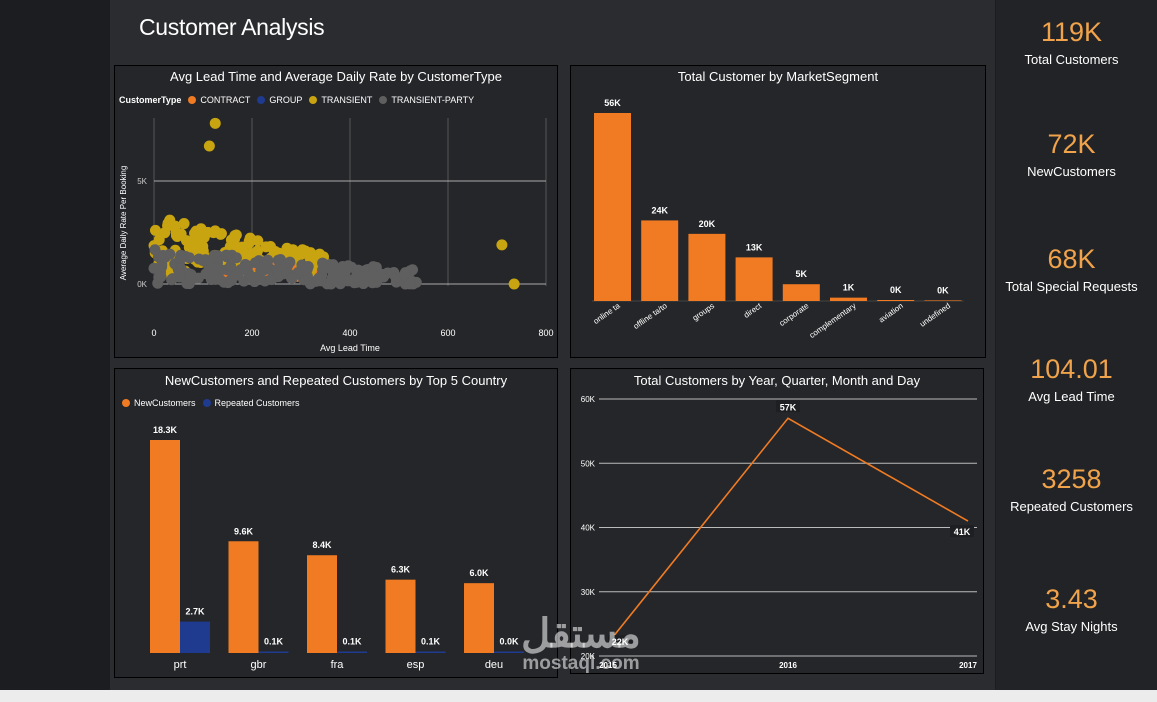  What do you see at coordinates (778, 76) in the screenshot?
I see `chart-title: Total Customer by MarketSegment` at bounding box center [778, 76].